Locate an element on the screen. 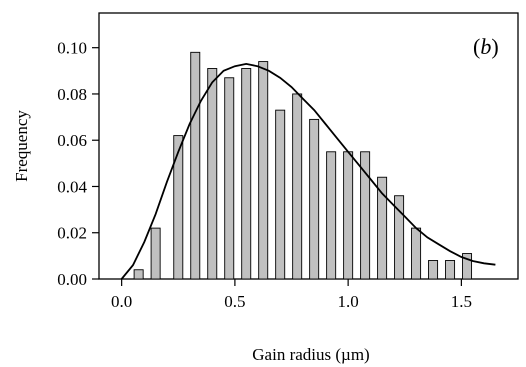 This screenshot has width=526, height=367. x-axis-title: Gain radius (µm) is located at coordinates (310, 354).